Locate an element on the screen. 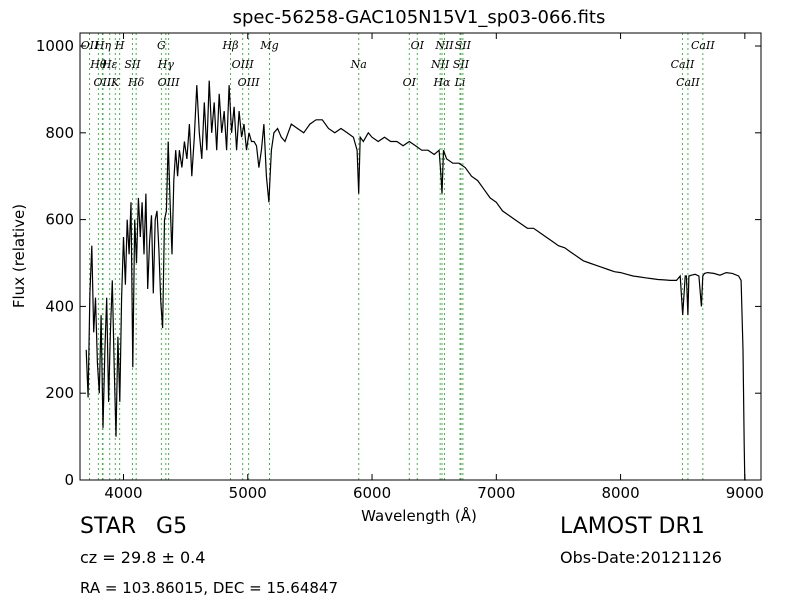 The width and height of the screenshot is (800, 600). y-tick-label: 800 is located at coordinates (59, 133).